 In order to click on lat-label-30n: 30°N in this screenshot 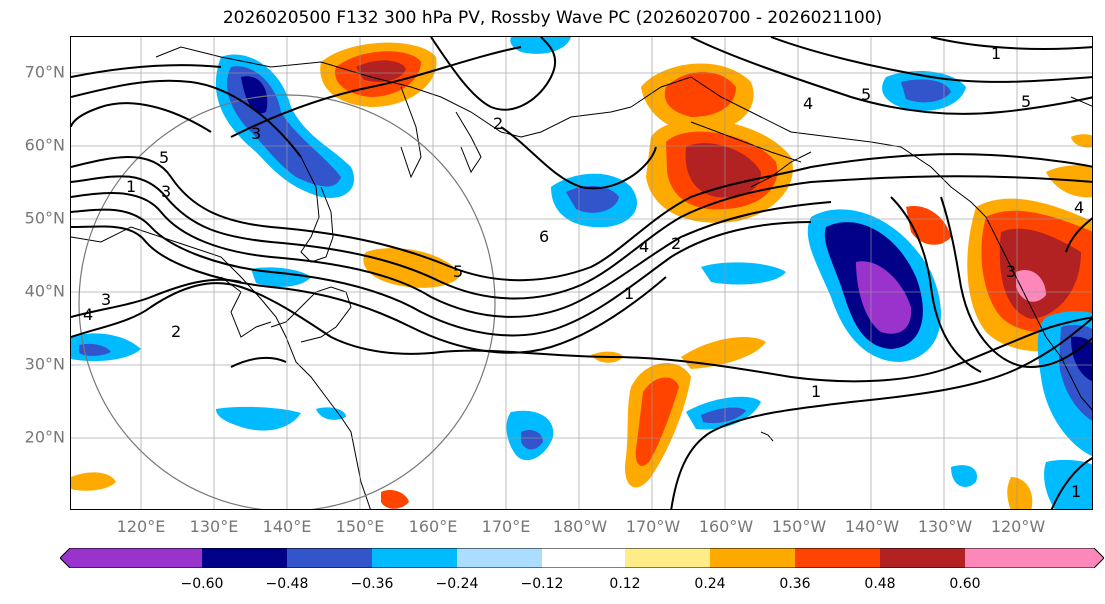, I will do `click(44, 364)`.